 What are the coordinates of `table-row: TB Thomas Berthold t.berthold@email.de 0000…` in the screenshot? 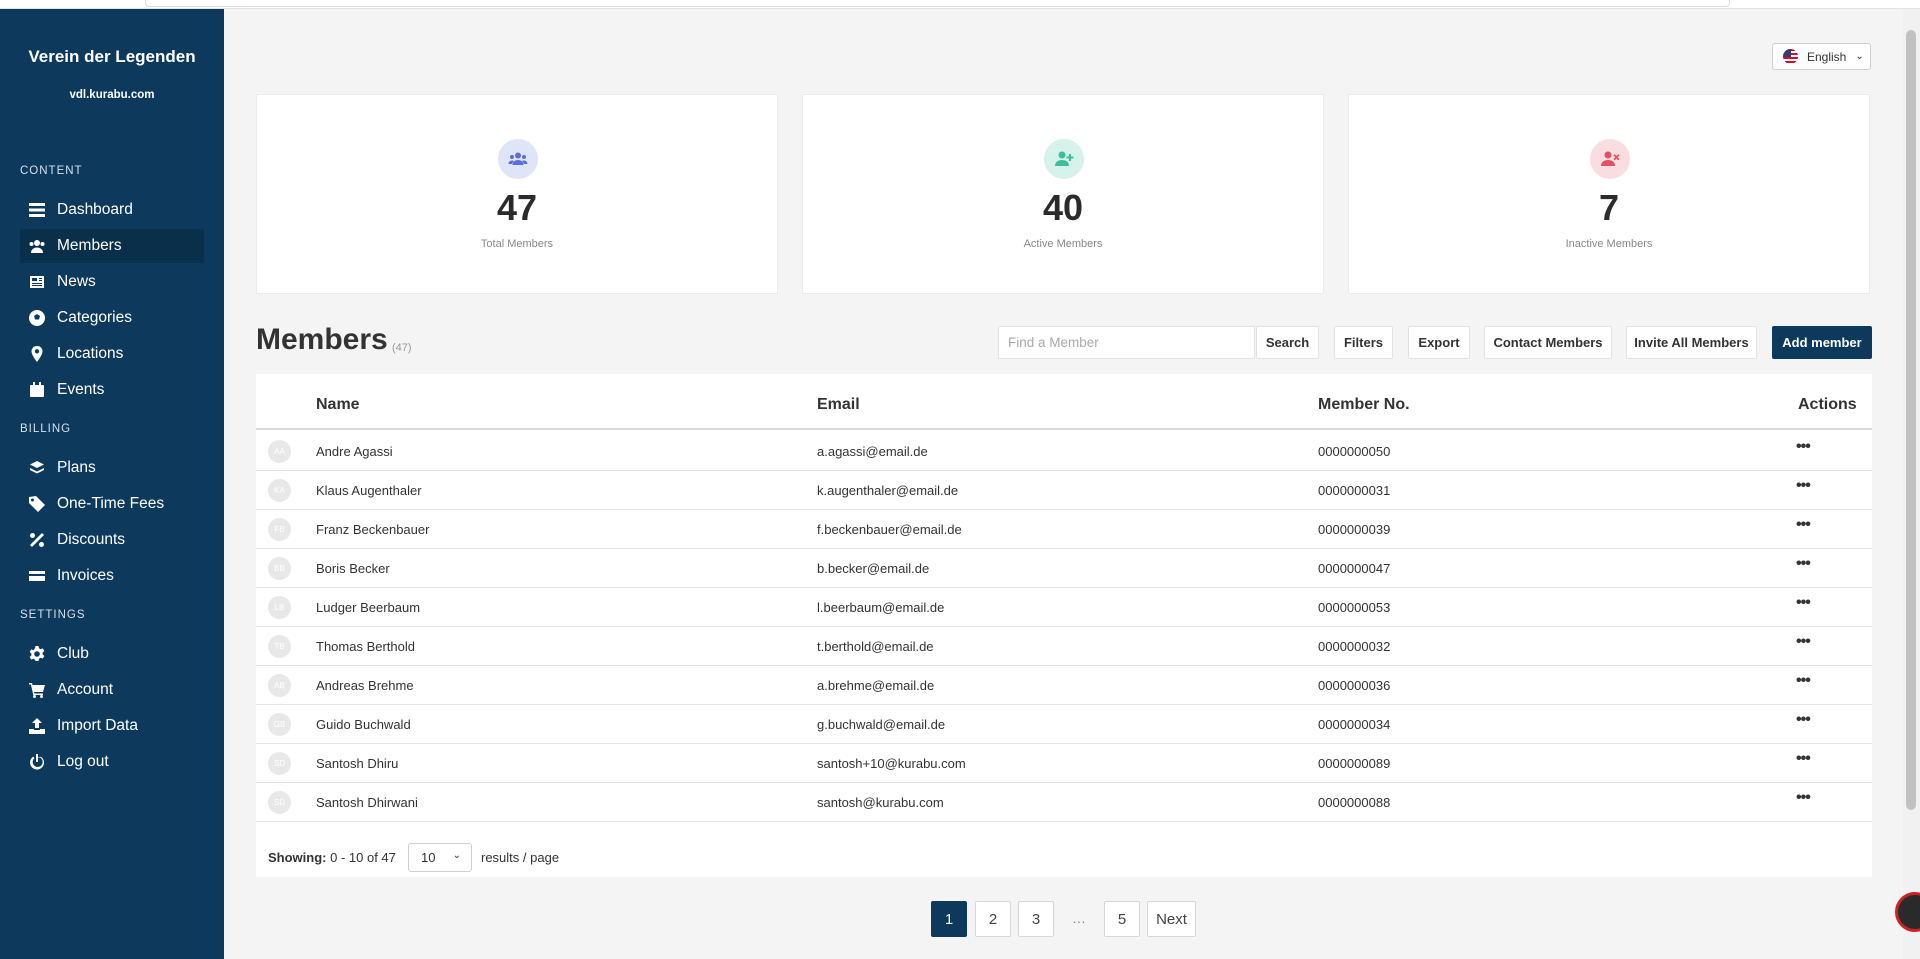 It's located at (1064, 646).